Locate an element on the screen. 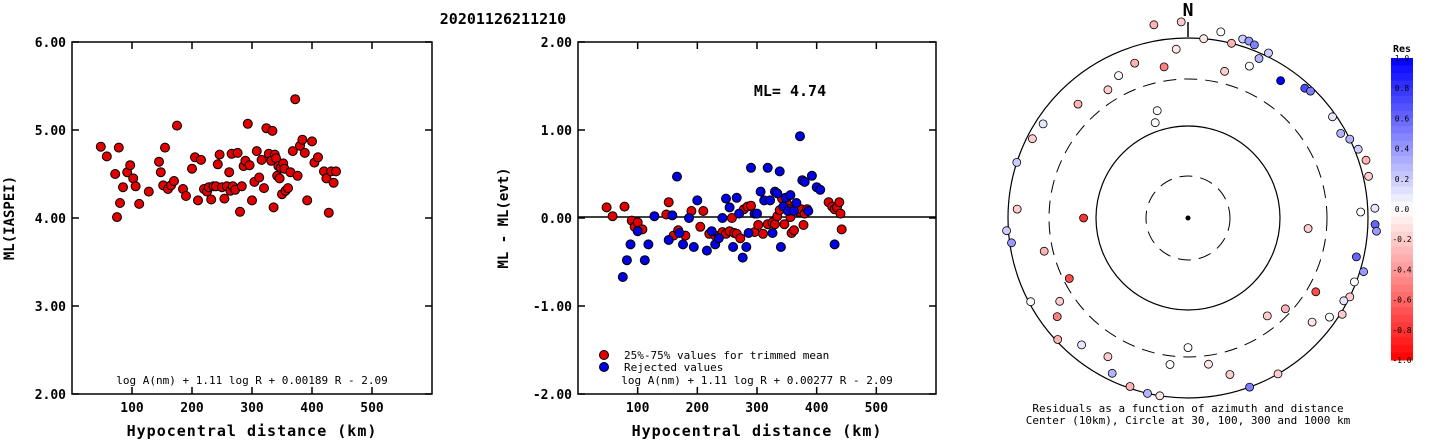 Image resolution: width=1437 pixels, height=441 pixels. y-tick-label: 2.00 is located at coordinates (50, 395).